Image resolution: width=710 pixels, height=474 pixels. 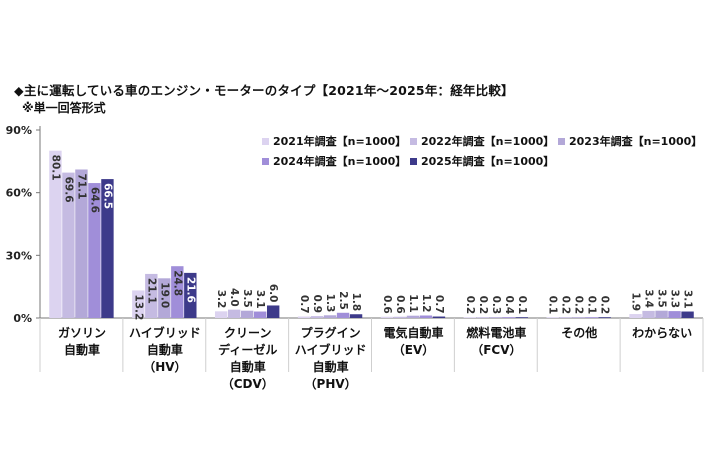 What do you see at coordinates (561, 141) in the screenshot?
I see `legend-swatch-2023` at bounding box center [561, 141].